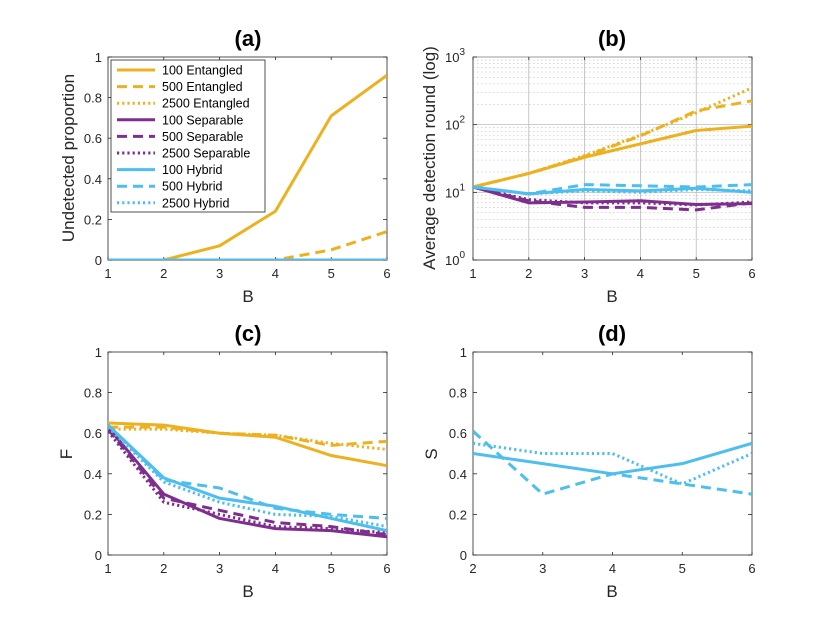  Describe the element at coordinates (68, 158) in the screenshot. I see `panel-a-y-axis-label: Undetected proportion` at that location.